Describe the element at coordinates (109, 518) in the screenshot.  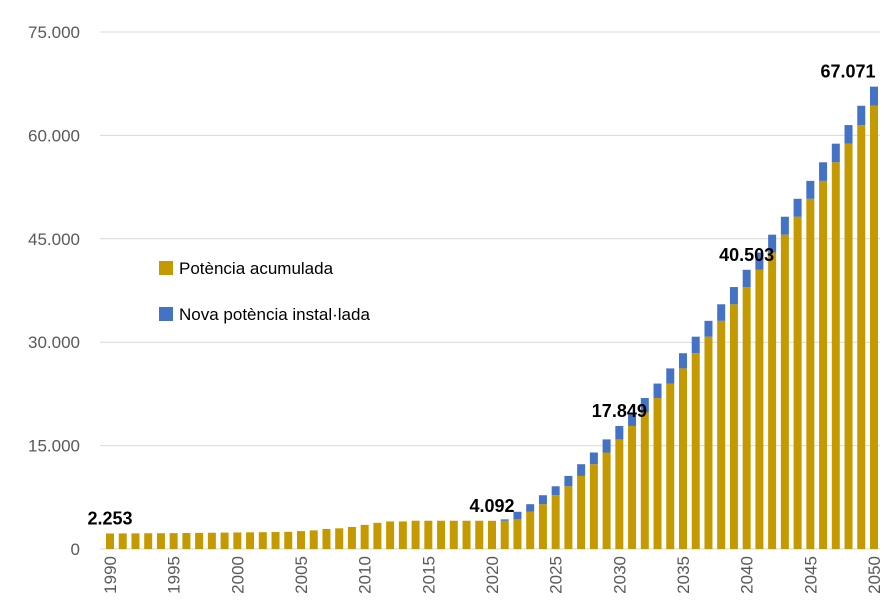
I see `data-label: 2.253` at that location.